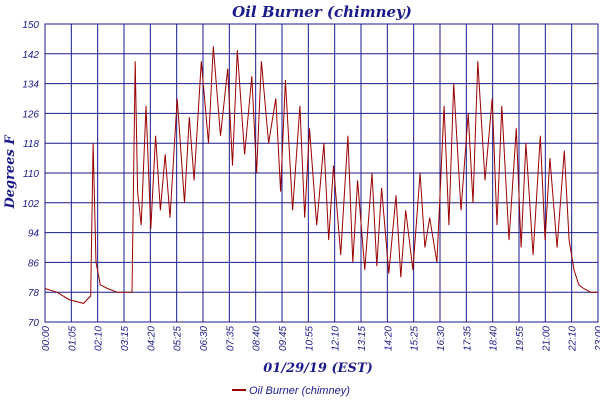 The height and width of the screenshot is (400, 600). What do you see at coordinates (318, 368) in the screenshot?
I see `x-axis-title: 01/29/19 (EST)` at bounding box center [318, 368].